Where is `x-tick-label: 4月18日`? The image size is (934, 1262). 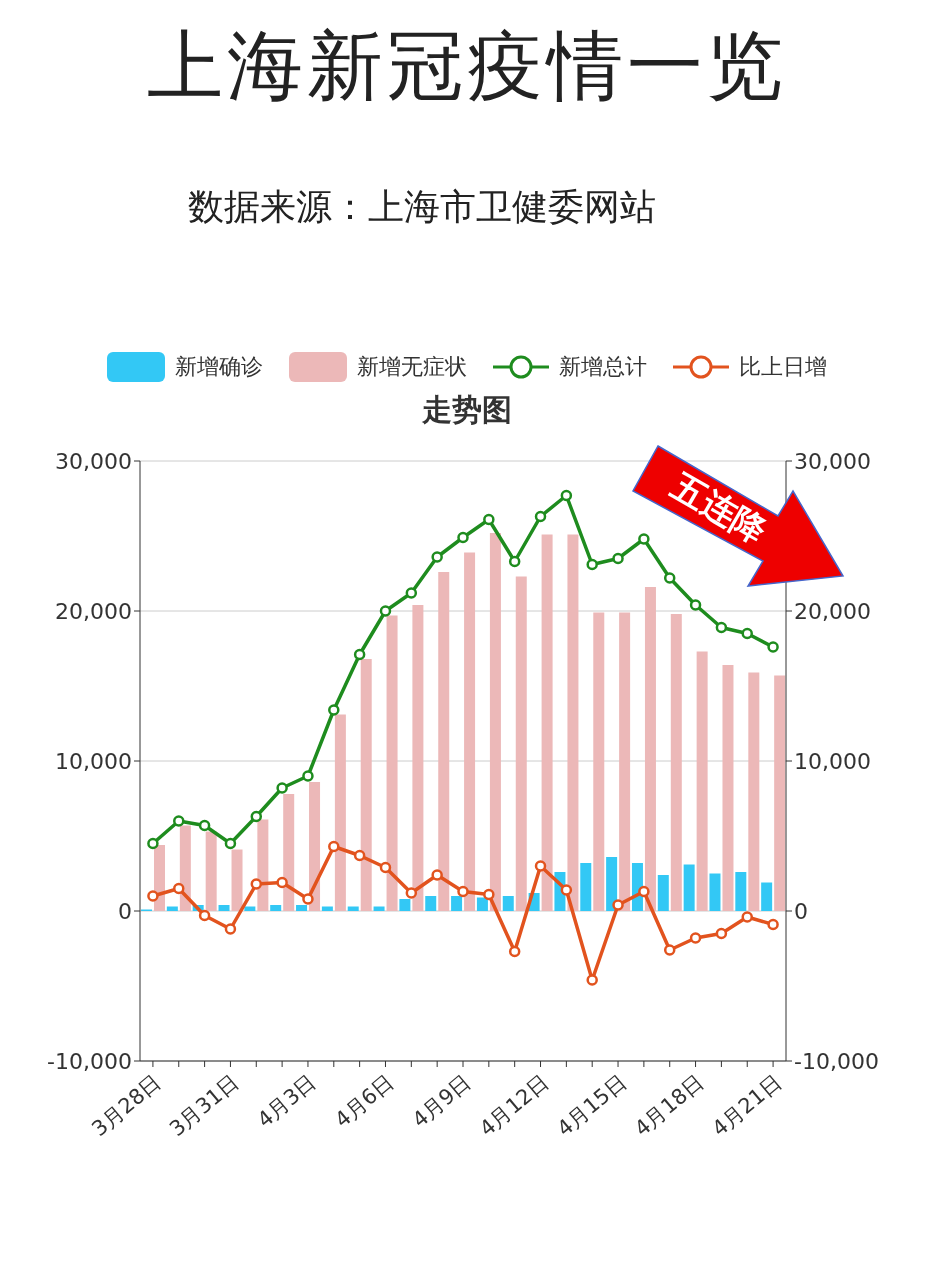
x-tick-label: 4月18日 is located at coordinates (669, 1105).